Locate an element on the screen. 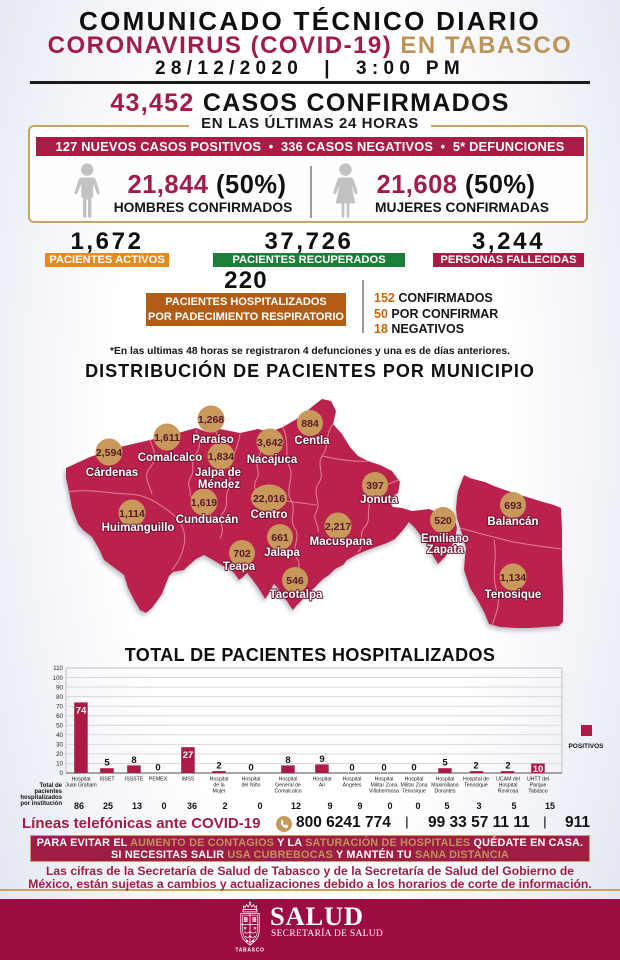 The height and width of the screenshot is (960, 620). svg-text: 884 is located at coordinates (310, 424).